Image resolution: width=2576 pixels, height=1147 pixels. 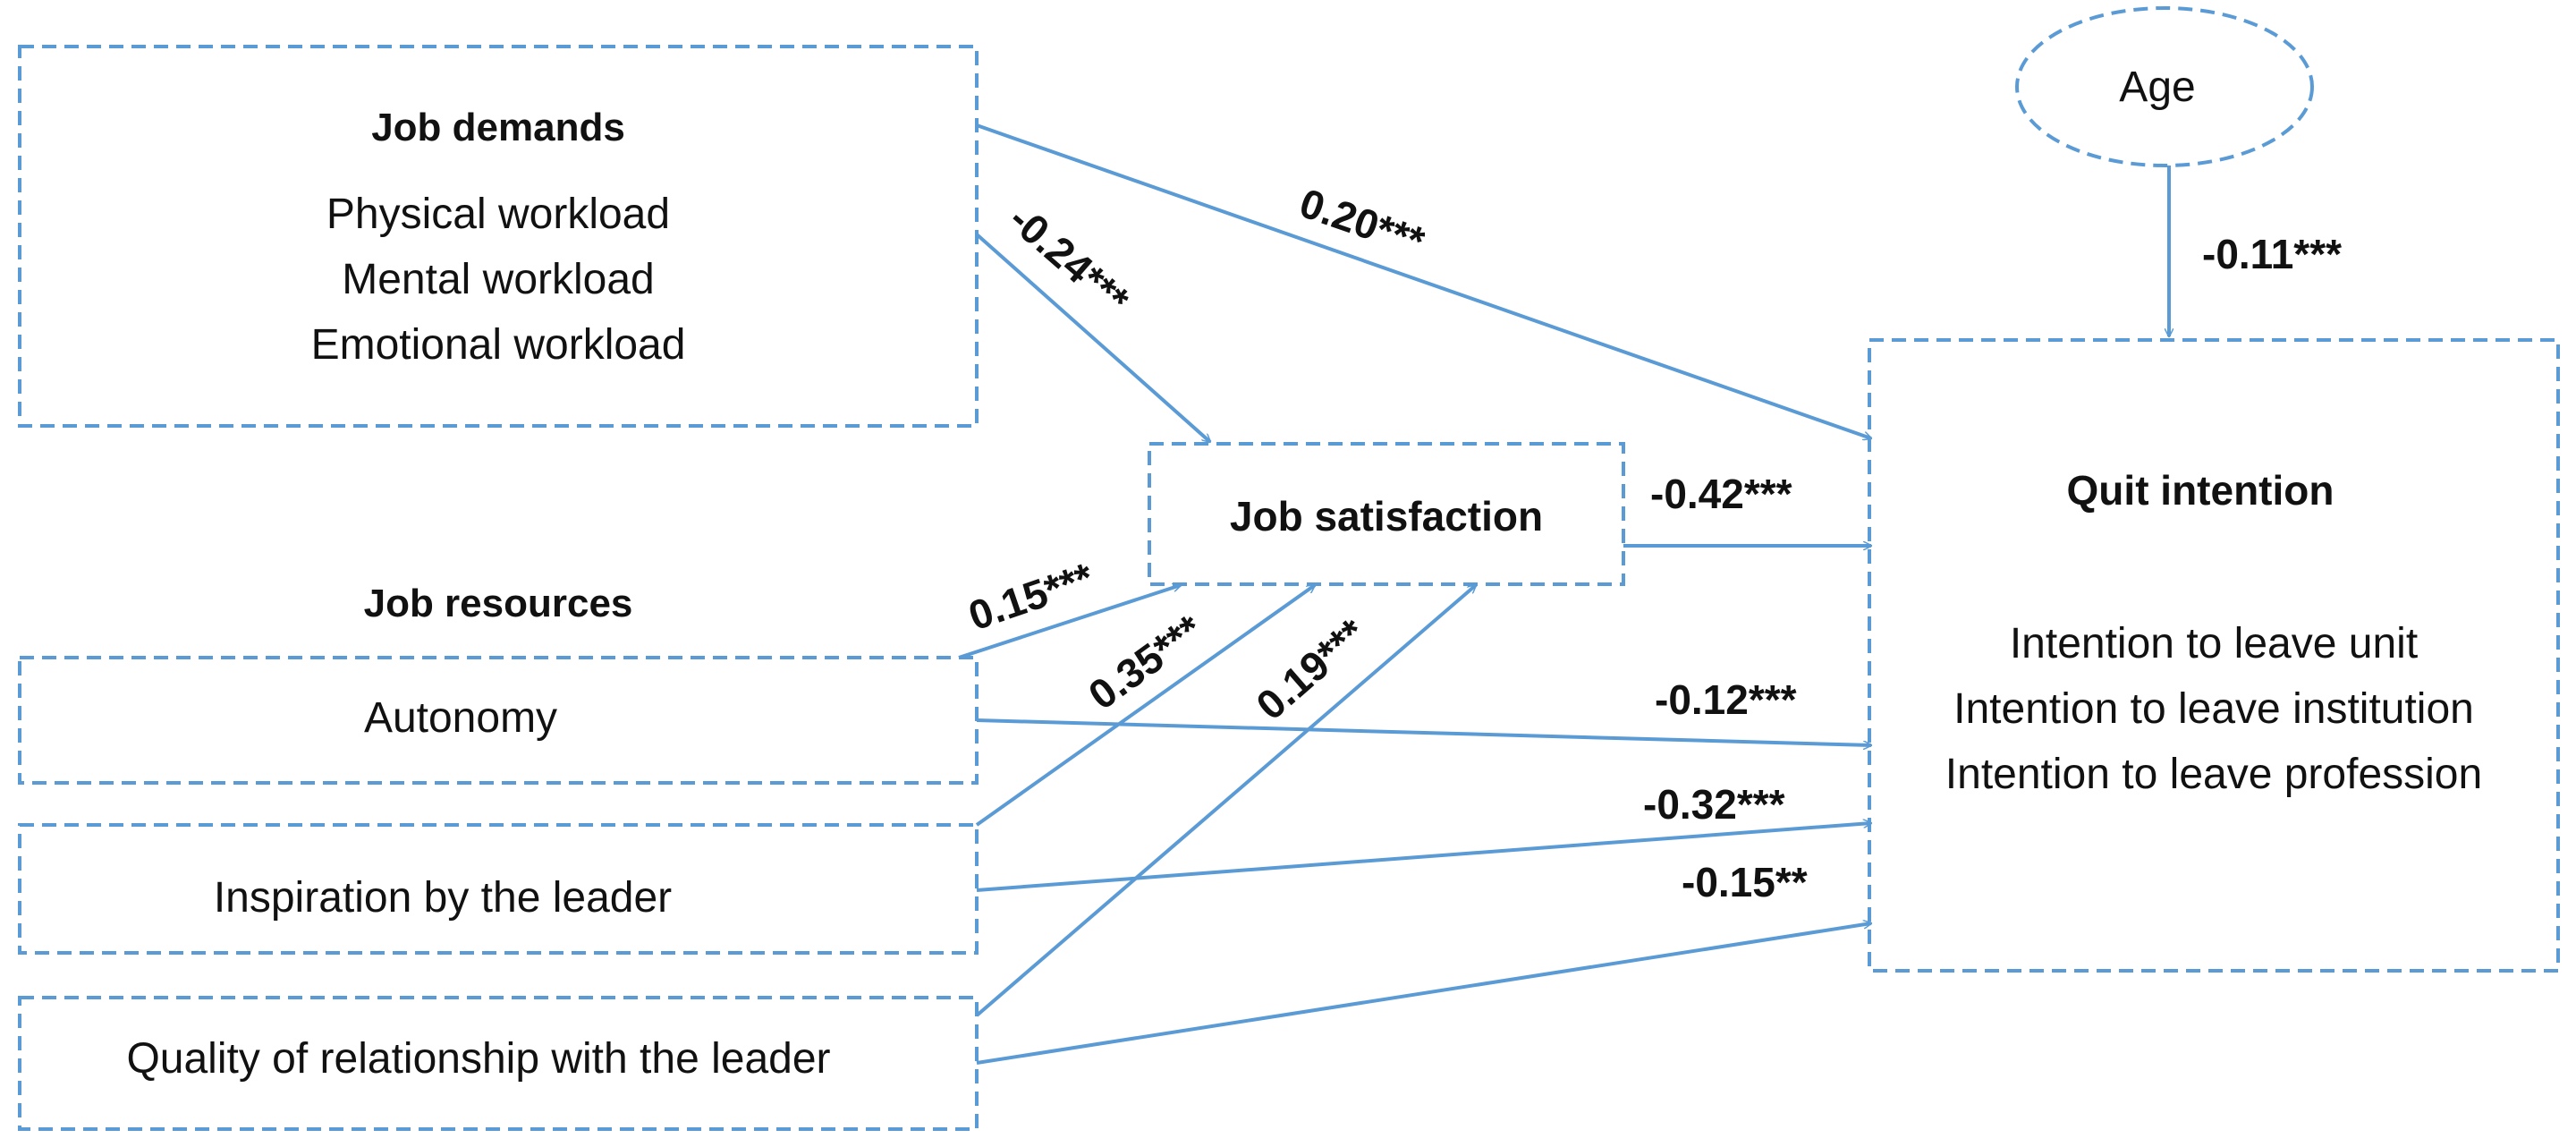 What do you see at coordinates (2213, 774) in the screenshot?
I see `quit-intention-item: Intention to leave profession` at bounding box center [2213, 774].